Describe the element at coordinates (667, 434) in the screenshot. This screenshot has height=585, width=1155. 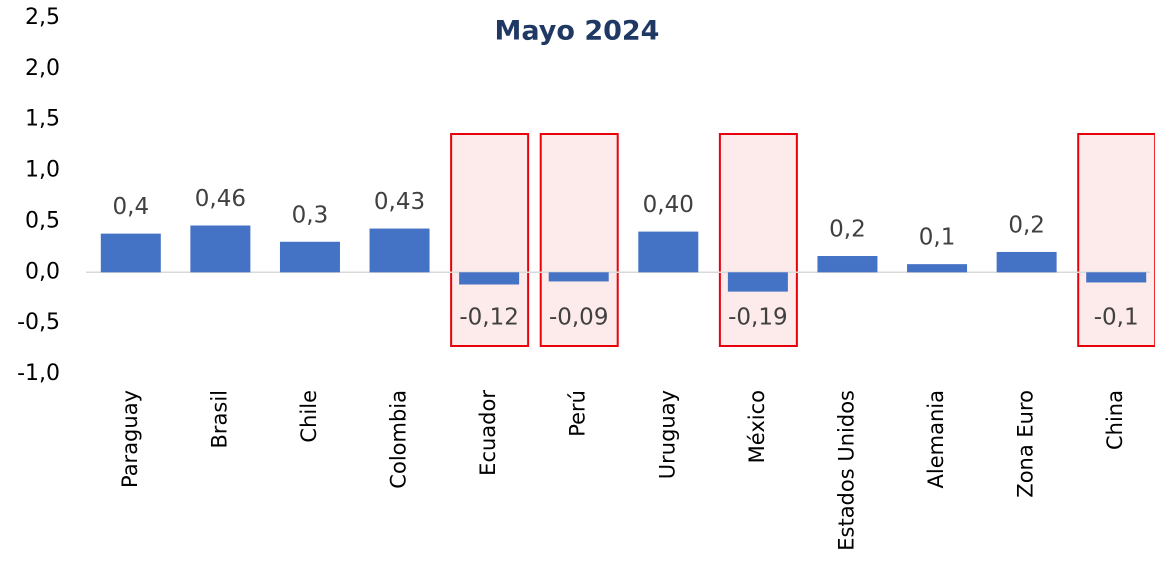
I see `x-tick-label: Uruguay` at that location.